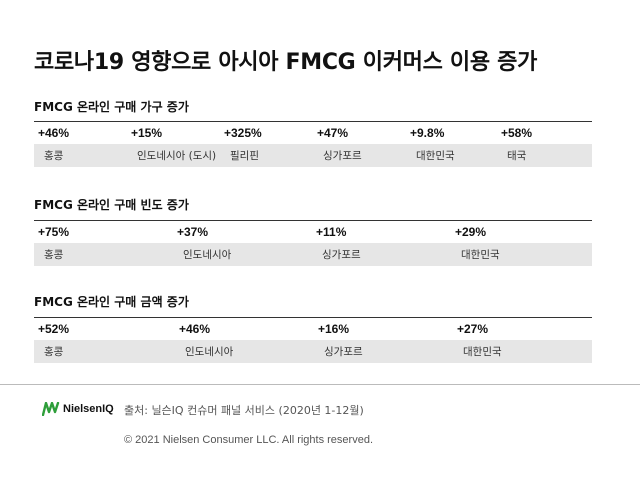  I want to click on logo-text: NielsenIQ, so click(88, 409).